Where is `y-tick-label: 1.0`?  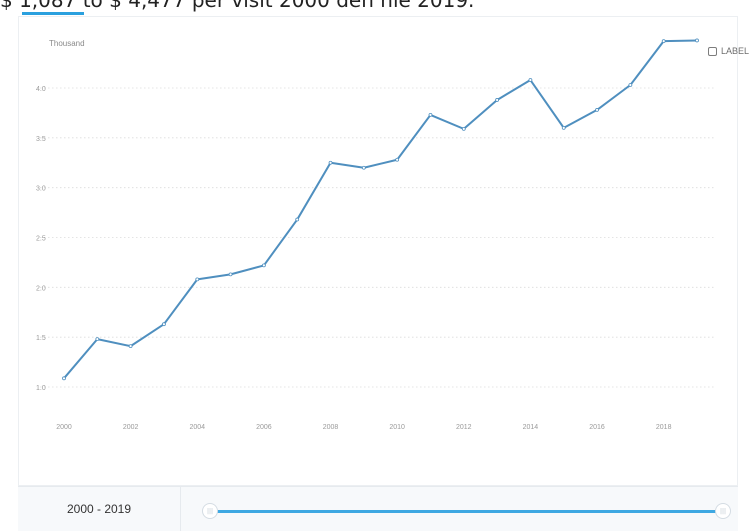
y-tick-label: 1.0 is located at coordinates (41, 388).